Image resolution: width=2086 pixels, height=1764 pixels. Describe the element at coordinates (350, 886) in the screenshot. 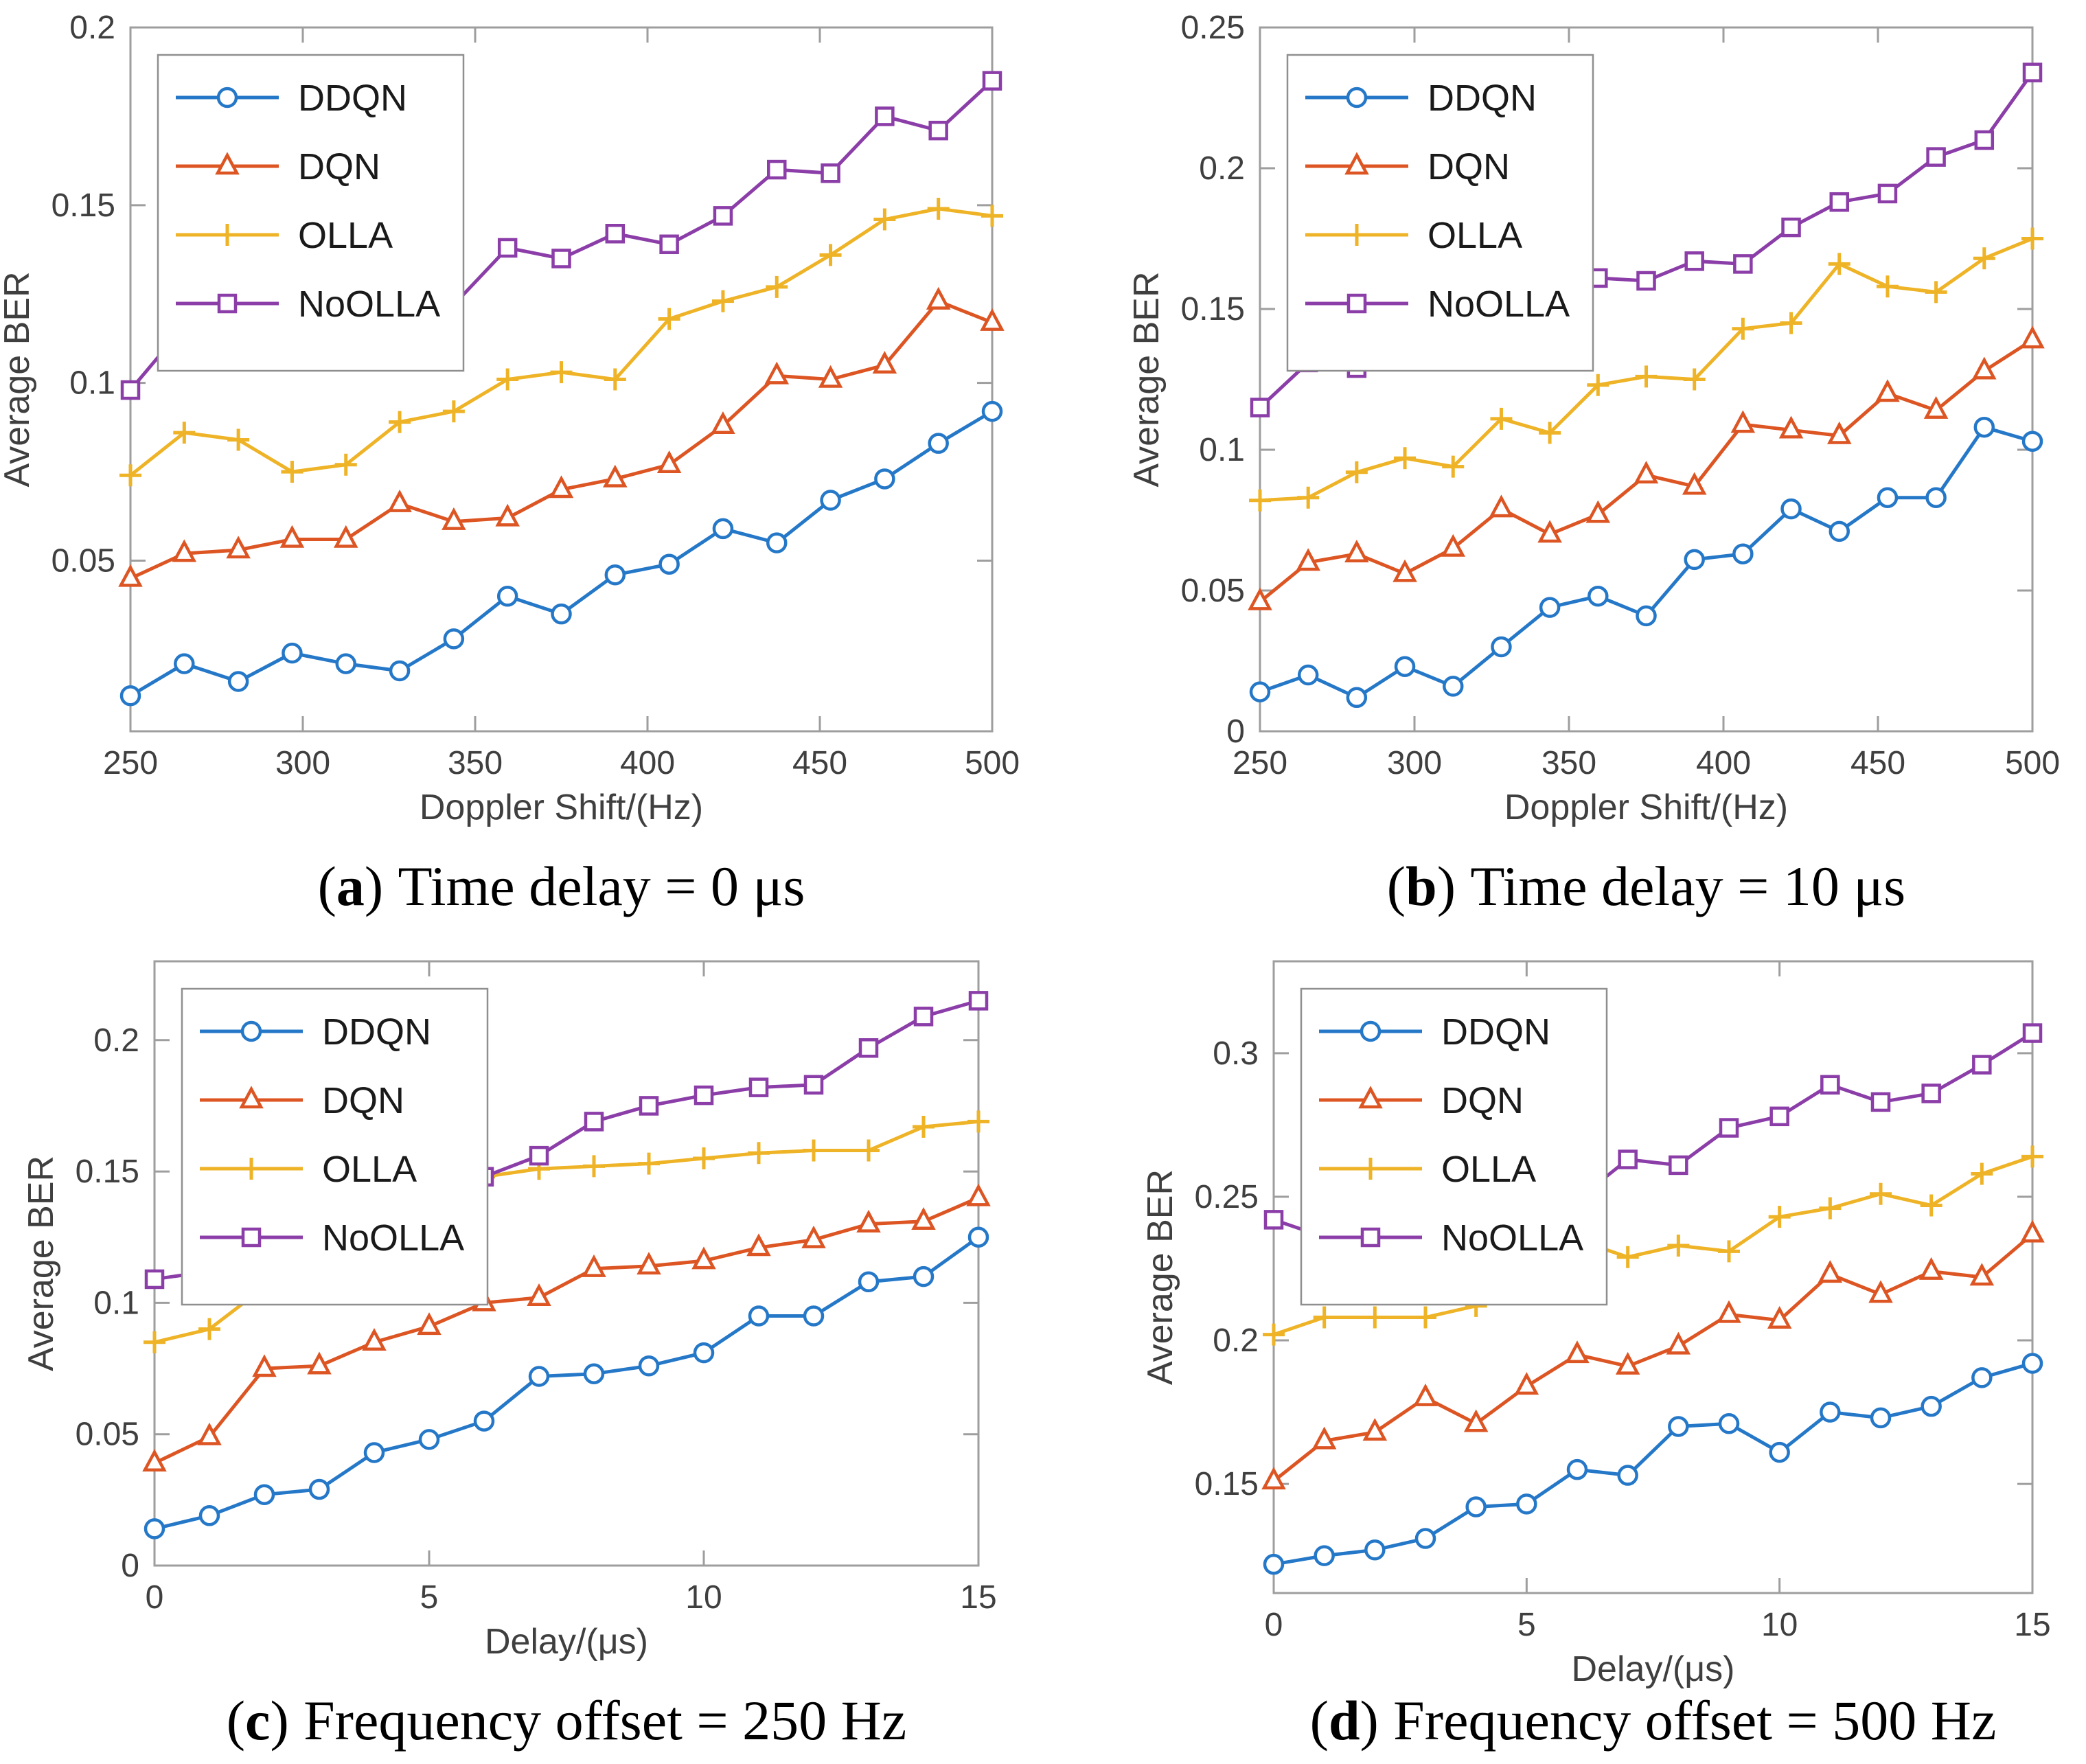

I see `caption-a-letter: a` at that location.